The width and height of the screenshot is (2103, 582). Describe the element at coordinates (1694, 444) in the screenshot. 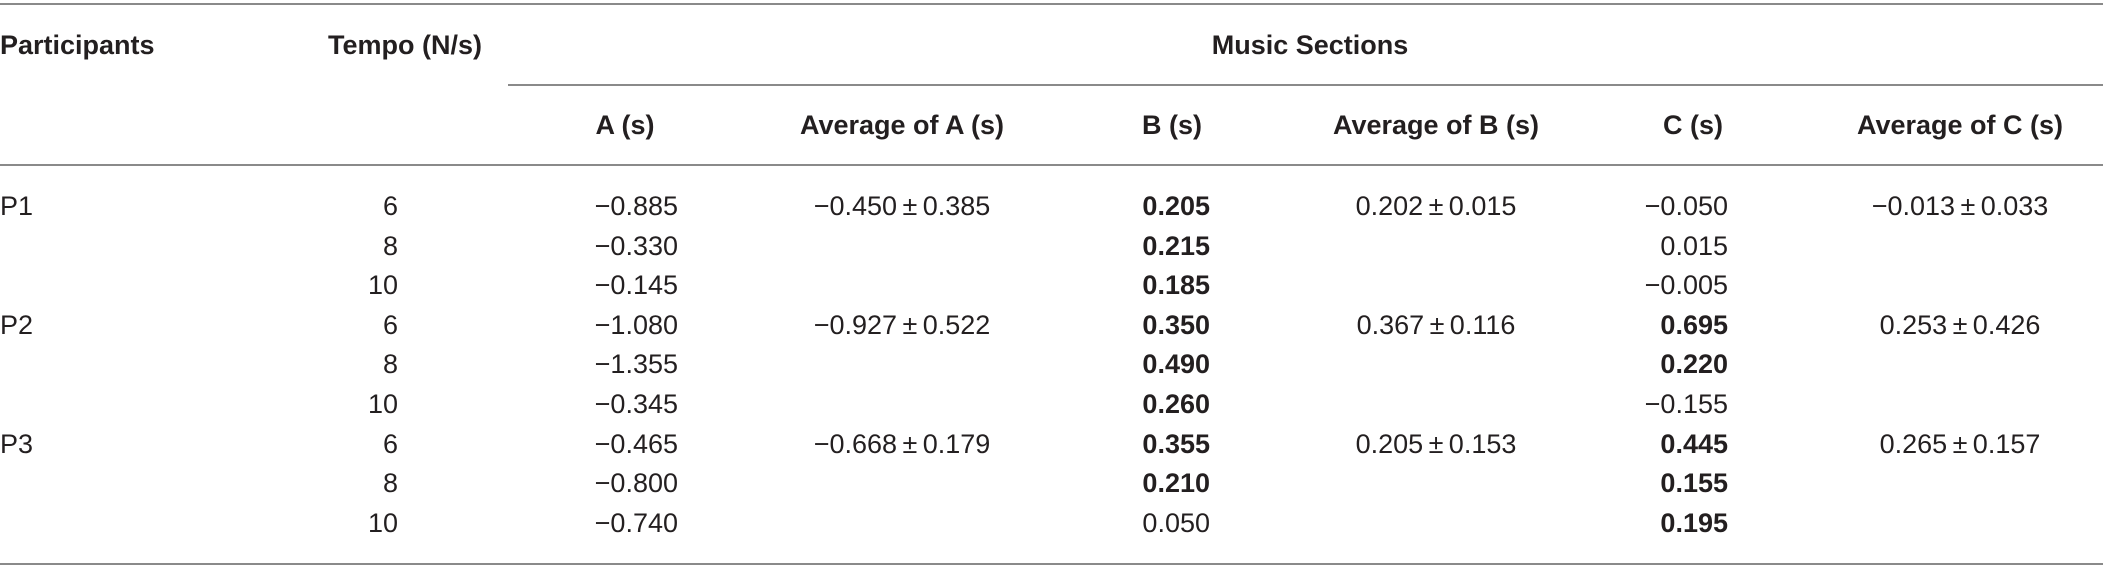

I see `cell-c: 0.445` at that location.